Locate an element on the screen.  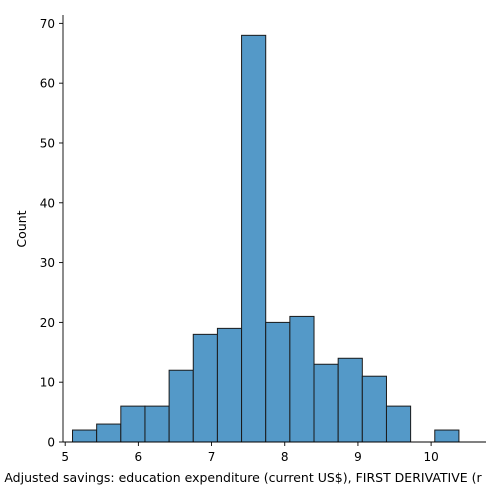
y-tick-label: 20 is located at coordinates (47, 323).